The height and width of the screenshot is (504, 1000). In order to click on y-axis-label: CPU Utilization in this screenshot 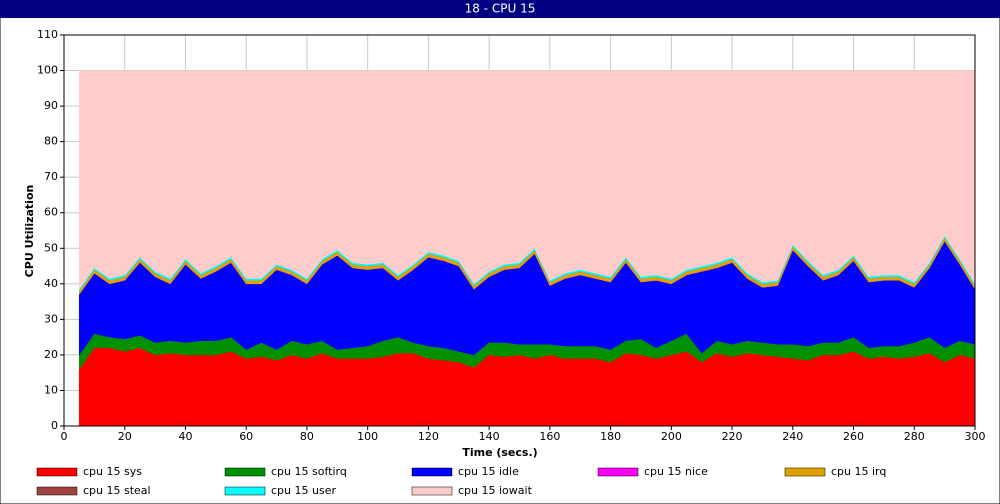, I will do `click(29, 231)`.